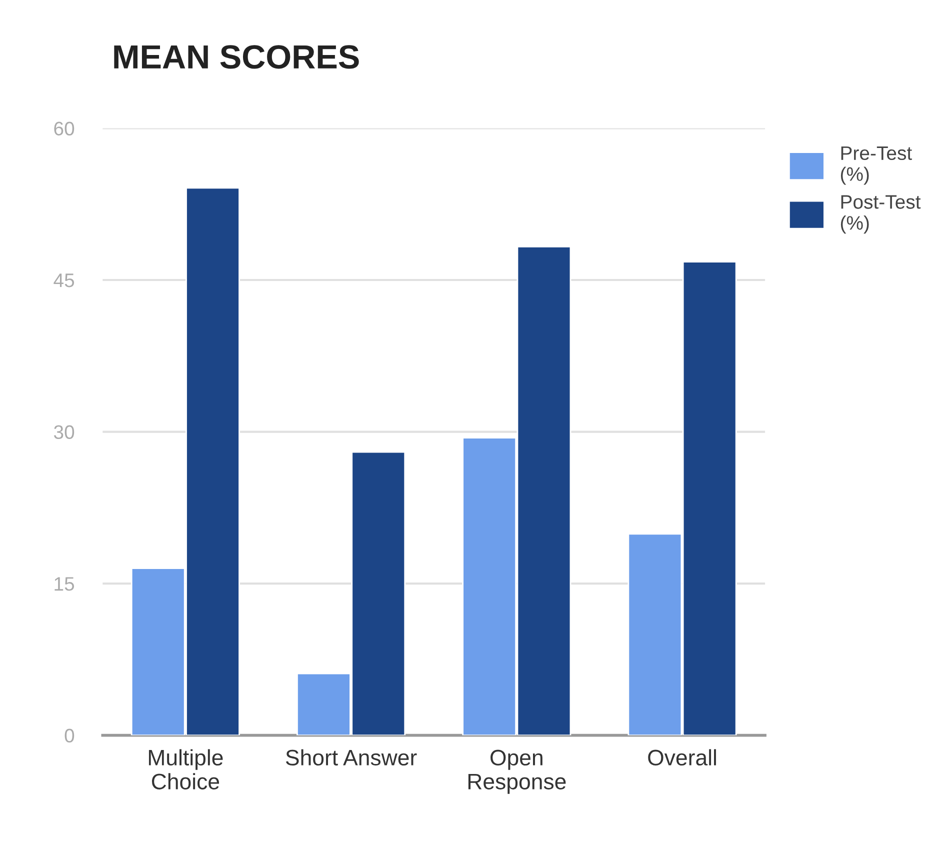 This screenshot has height=855, width=933. What do you see at coordinates (880, 214) in the screenshot?
I see `legend-label: Post-Test (%)` at bounding box center [880, 214].